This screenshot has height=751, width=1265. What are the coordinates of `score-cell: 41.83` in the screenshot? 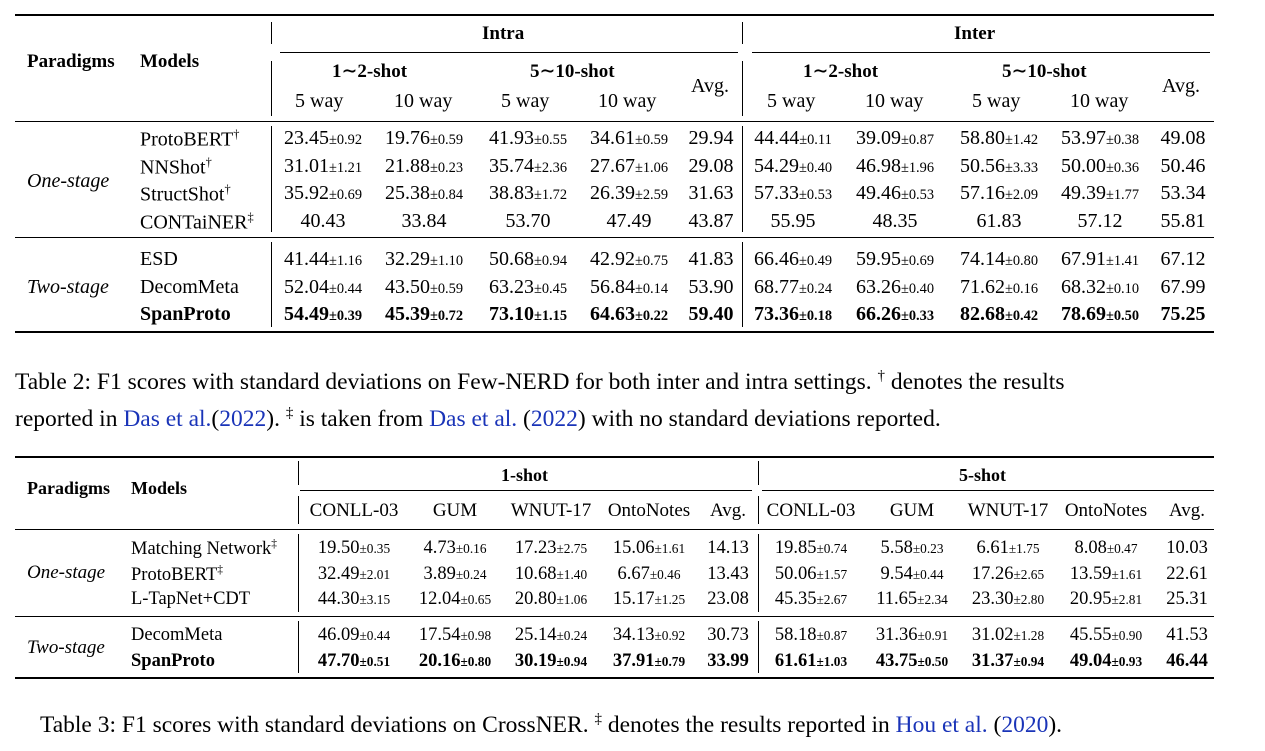 It's located at (711, 259).